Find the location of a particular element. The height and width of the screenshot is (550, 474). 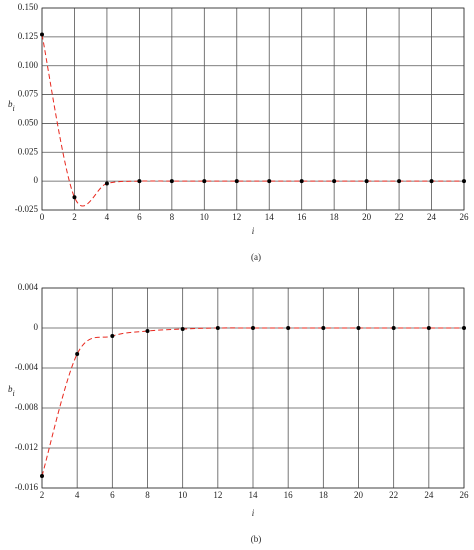

y-tick-label: 0.004 is located at coordinates (28, 287).